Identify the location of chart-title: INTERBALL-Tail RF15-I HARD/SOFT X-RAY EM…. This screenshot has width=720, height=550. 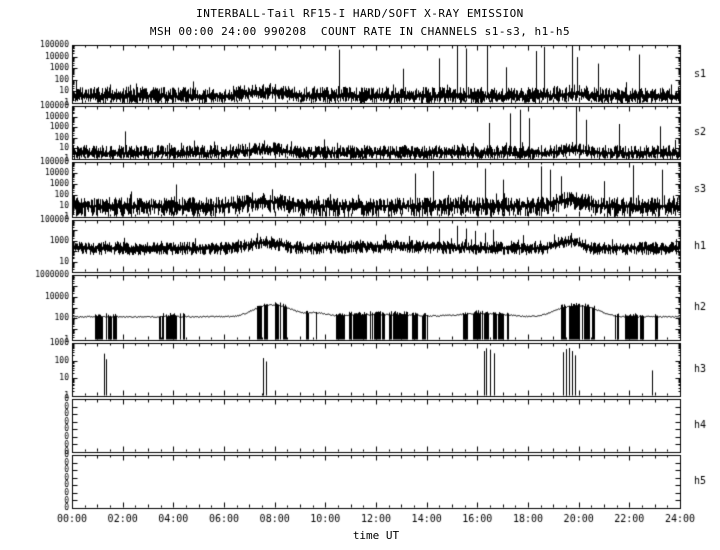
(360, 13).